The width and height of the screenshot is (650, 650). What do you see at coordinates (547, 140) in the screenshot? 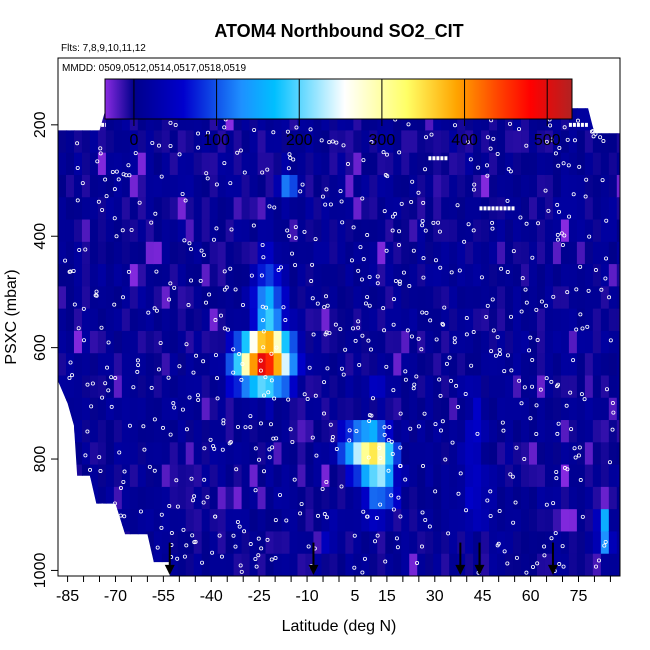
I see `colorbar-tick-label: 500` at bounding box center [547, 140].